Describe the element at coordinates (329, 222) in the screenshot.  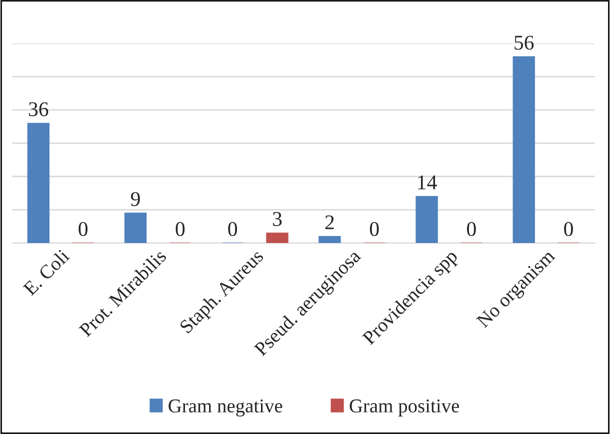
I see `data-label: 2` at that location.